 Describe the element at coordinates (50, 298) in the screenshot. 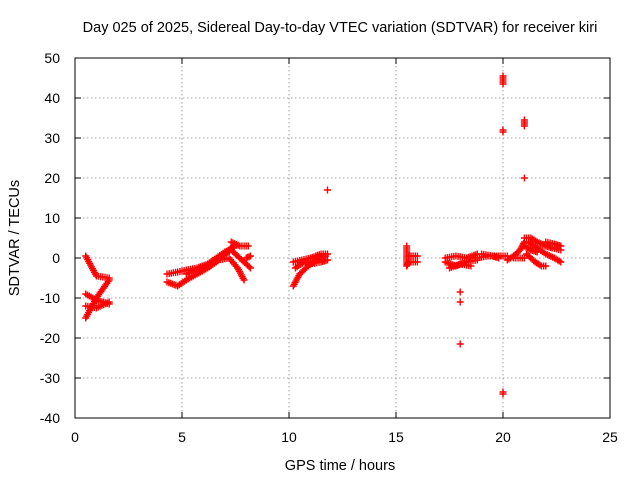

I see `y-tick-label: -10` at that location.